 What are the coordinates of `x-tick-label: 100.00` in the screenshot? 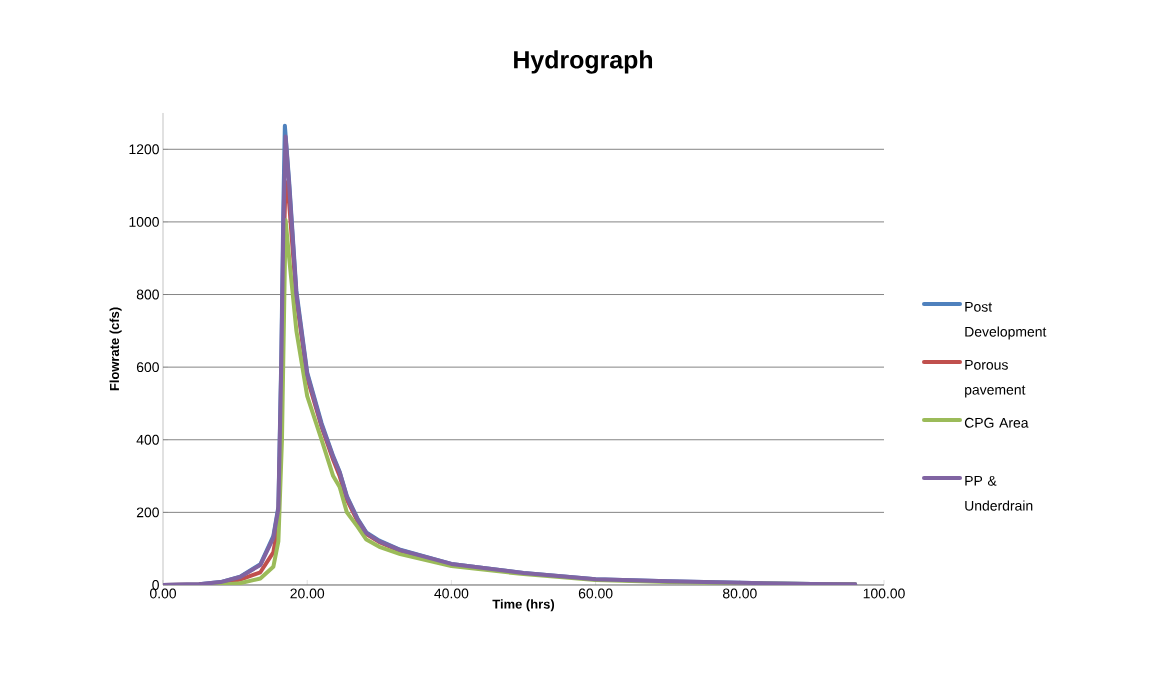 It's located at (884, 593).